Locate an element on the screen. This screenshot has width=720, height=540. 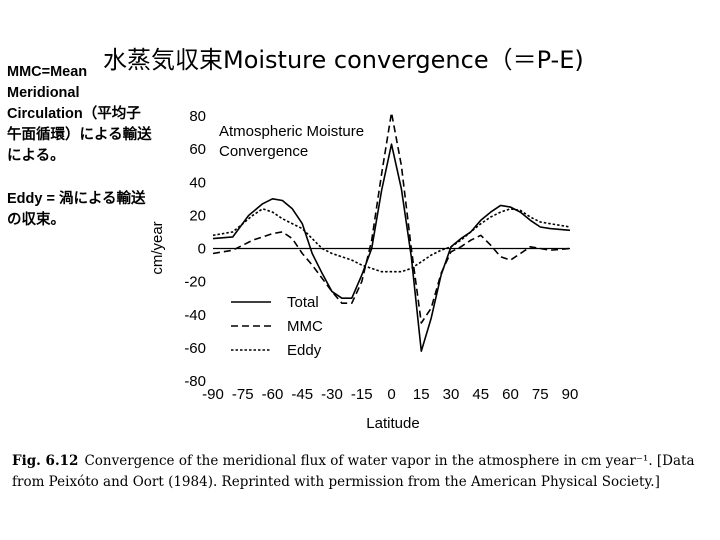
y-tick-label: 0 is located at coordinates (202, 249).